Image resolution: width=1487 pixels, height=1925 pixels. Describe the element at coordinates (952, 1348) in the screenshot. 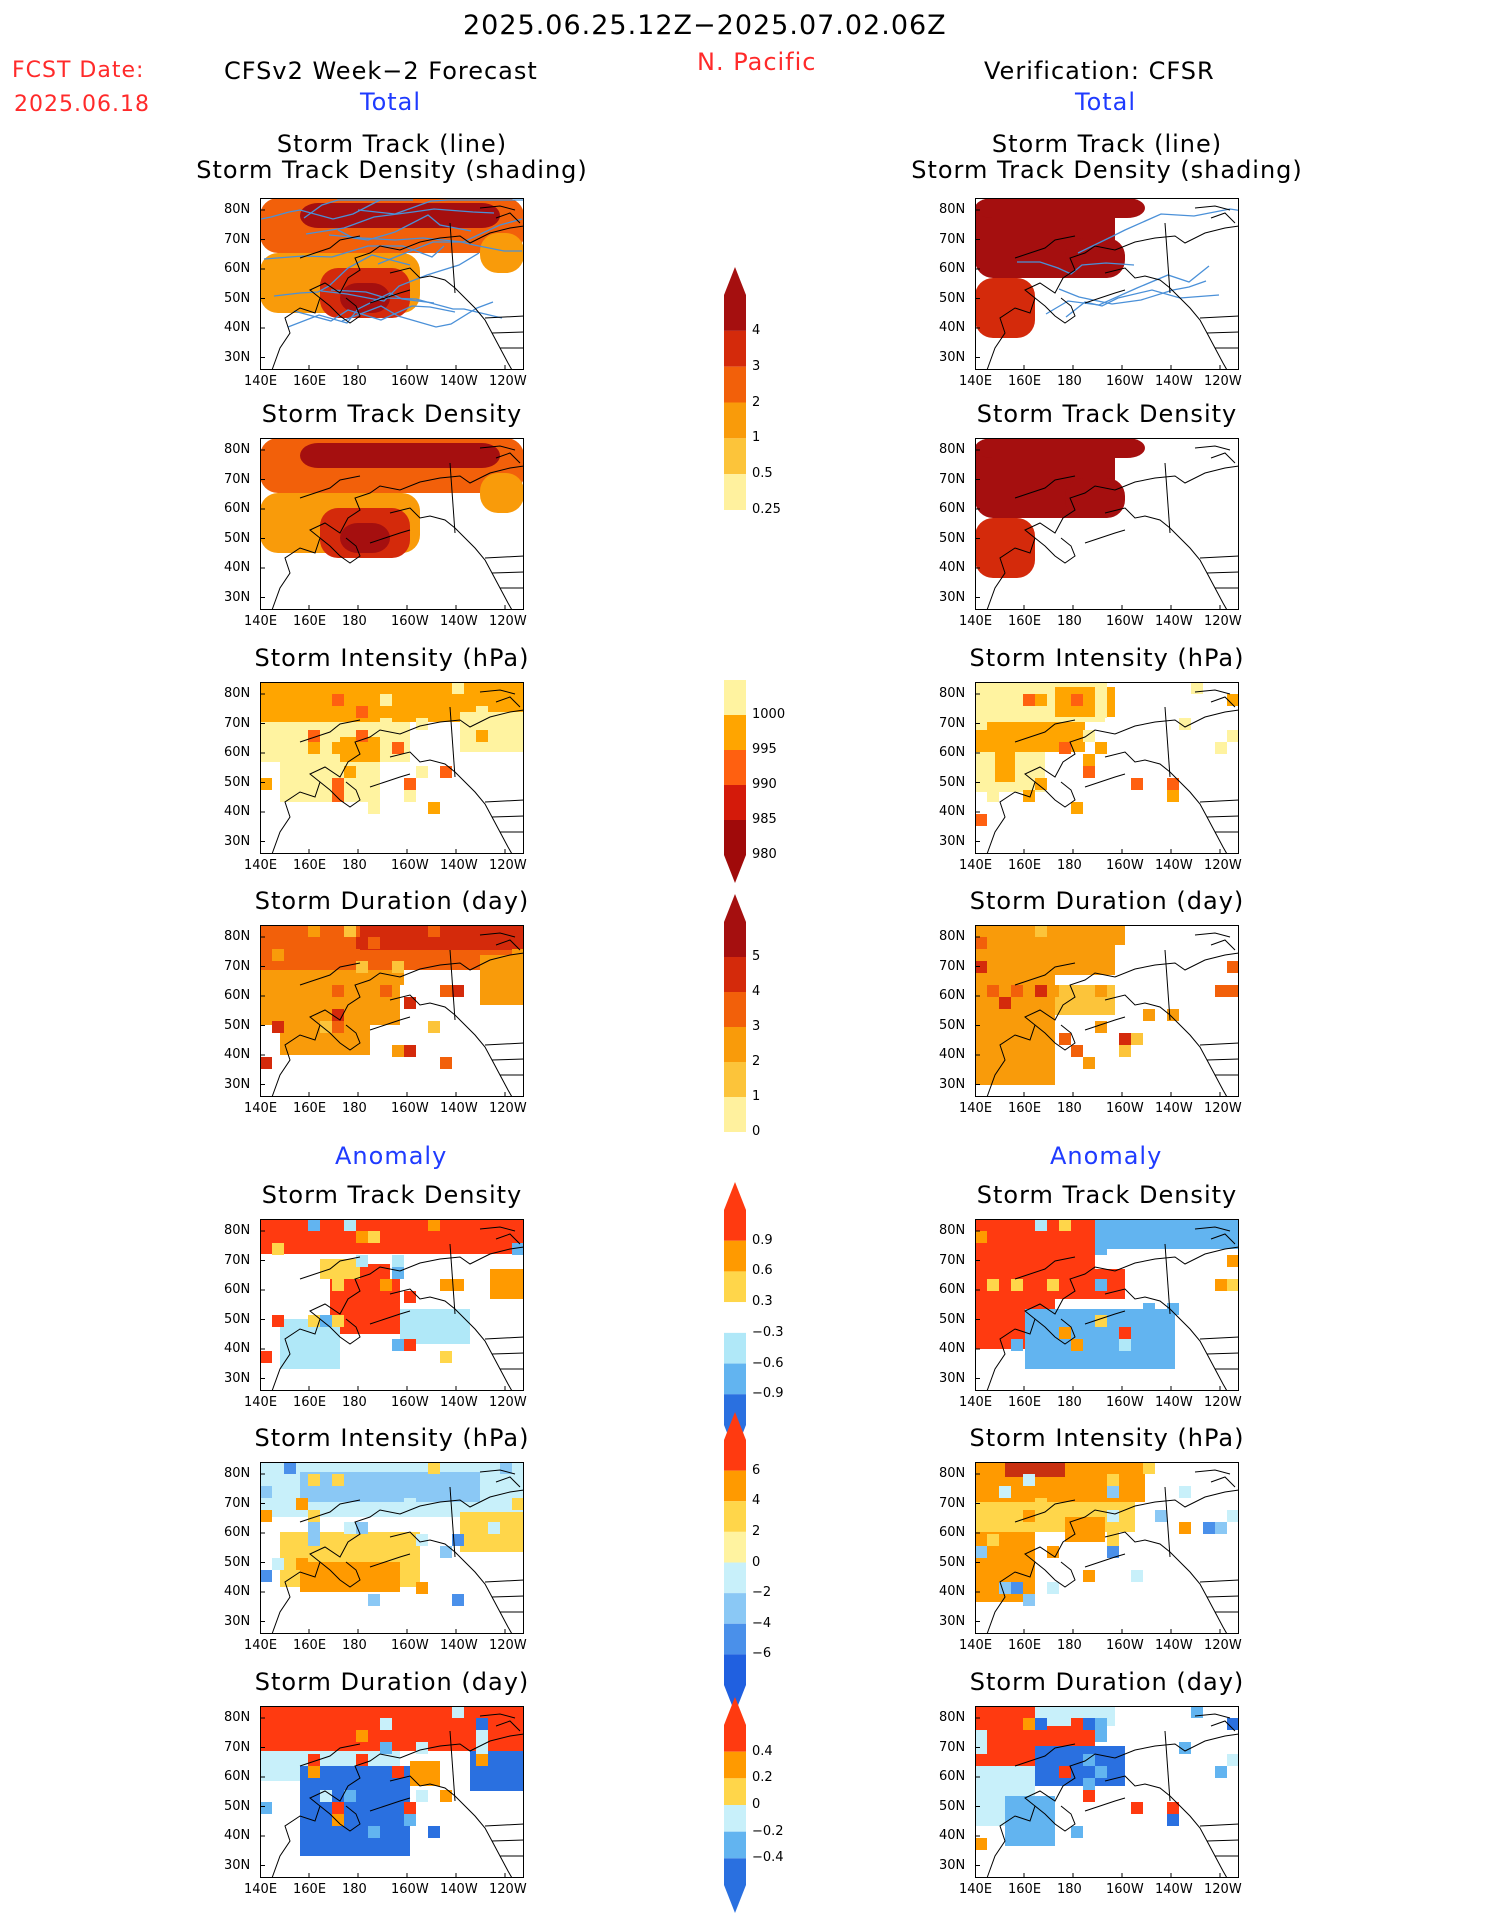

I see `lat-label: 40N` at that location.